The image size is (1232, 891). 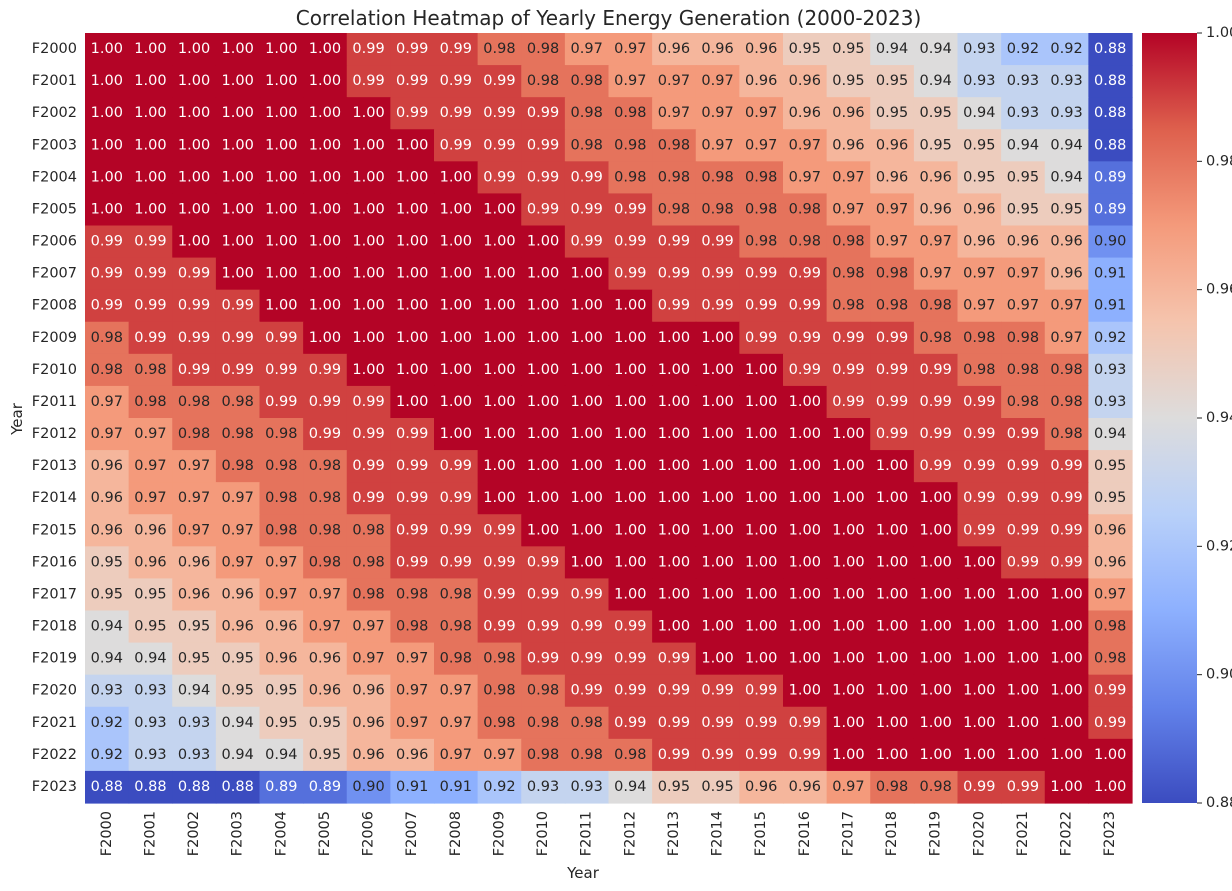 I want to click on y-tick-label: F2006, so click(x=54, y=242).